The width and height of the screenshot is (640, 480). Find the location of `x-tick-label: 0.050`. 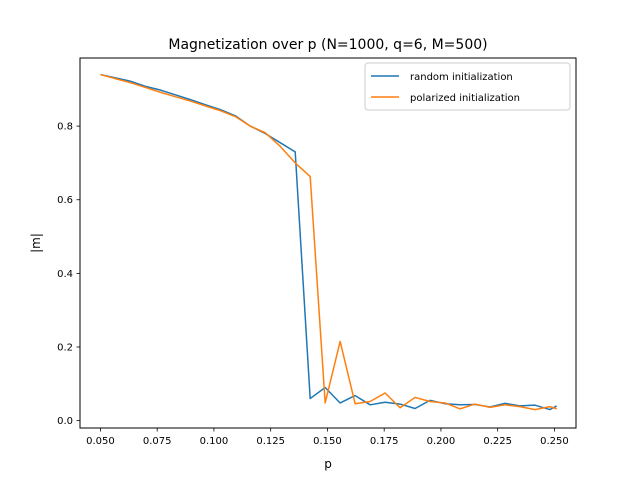

x-tick-label: 0.050 is located at coordinates (100, 441).